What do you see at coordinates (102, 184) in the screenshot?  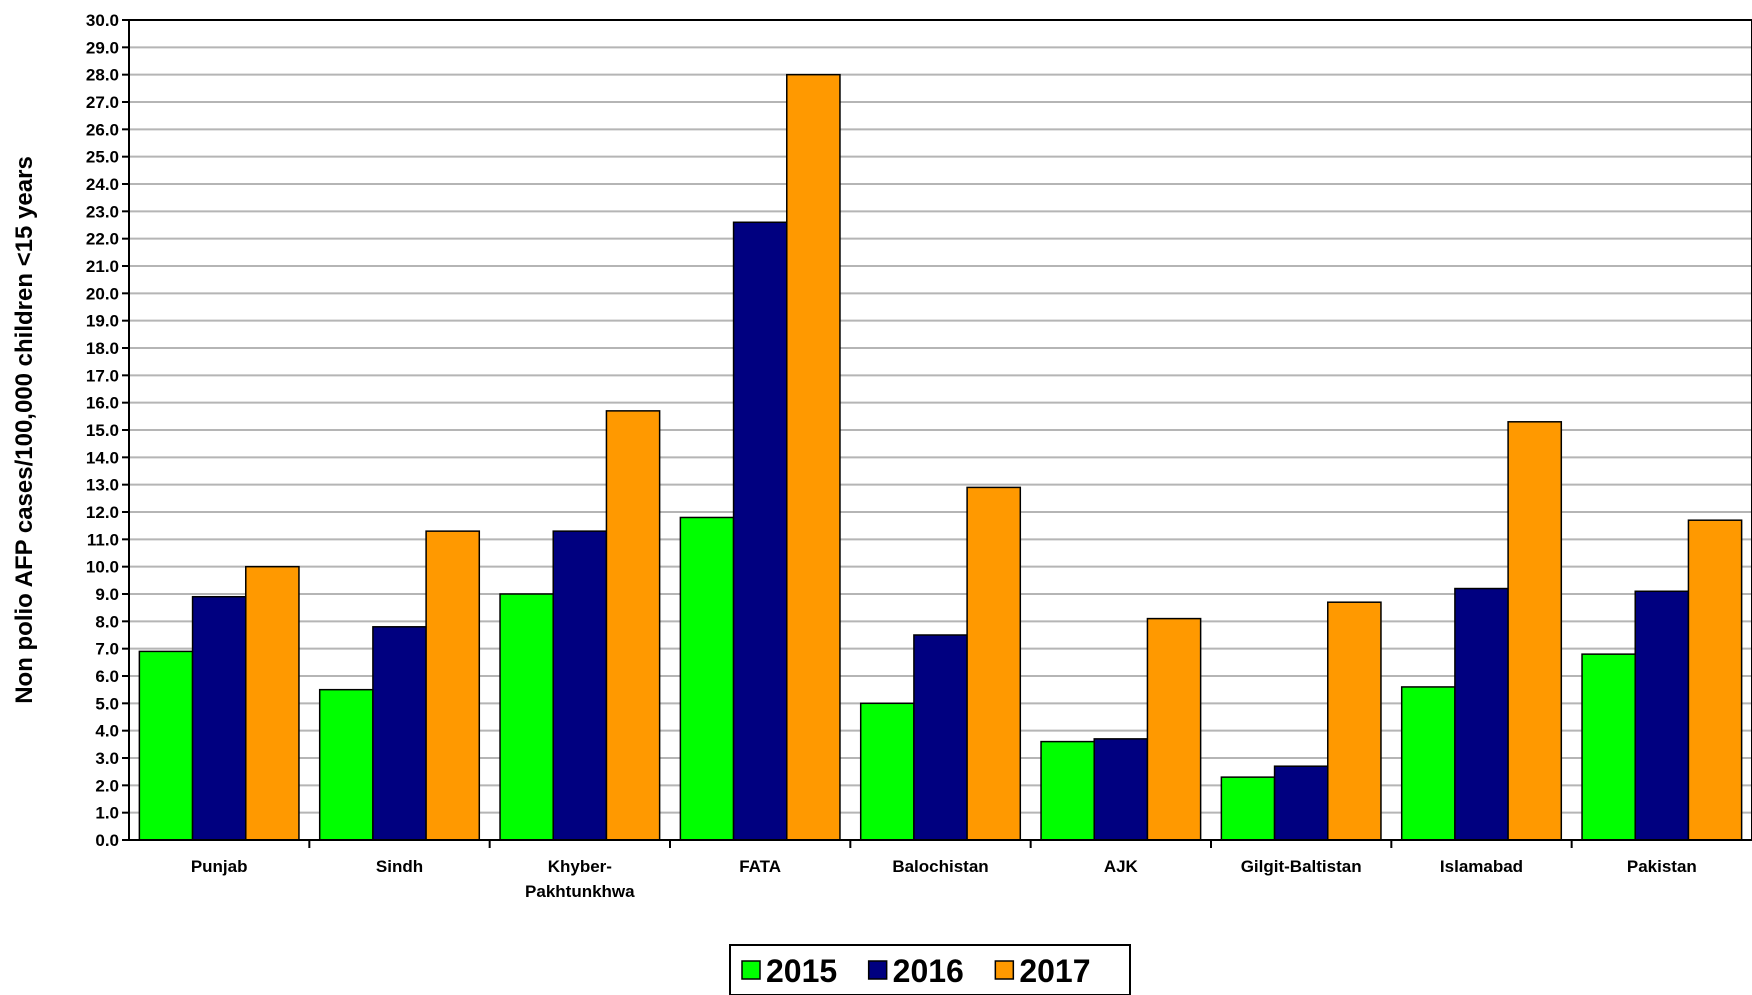 I see `y-tick-label: 24.0` at bounding box center [102, 184].